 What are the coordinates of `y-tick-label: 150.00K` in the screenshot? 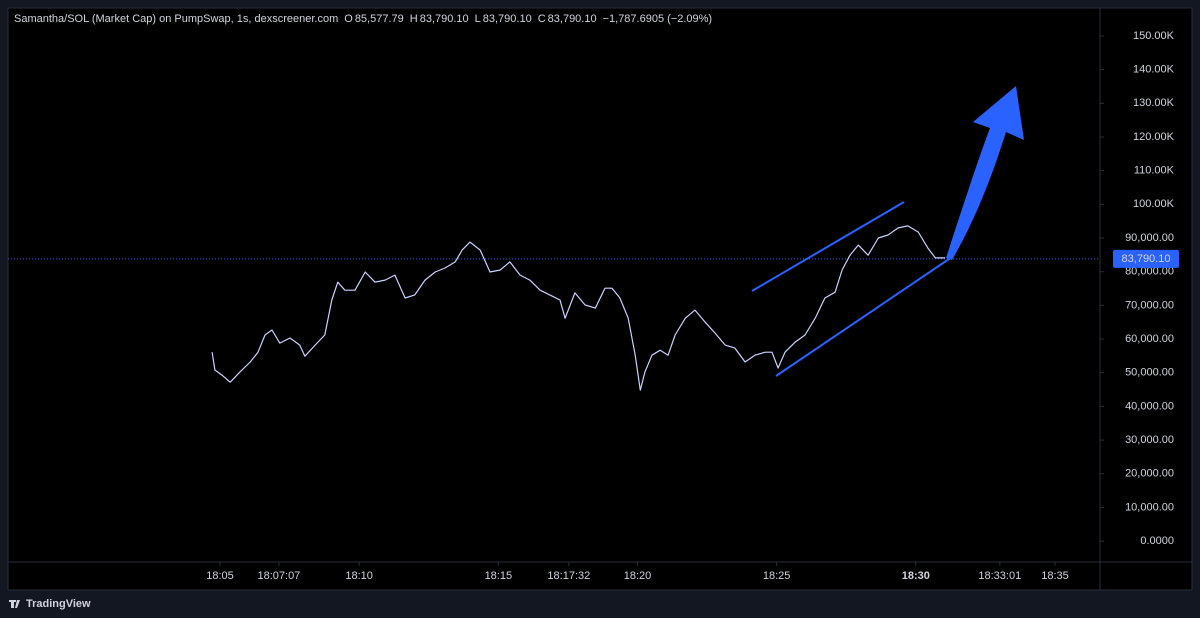 It's located at (1154, 36).